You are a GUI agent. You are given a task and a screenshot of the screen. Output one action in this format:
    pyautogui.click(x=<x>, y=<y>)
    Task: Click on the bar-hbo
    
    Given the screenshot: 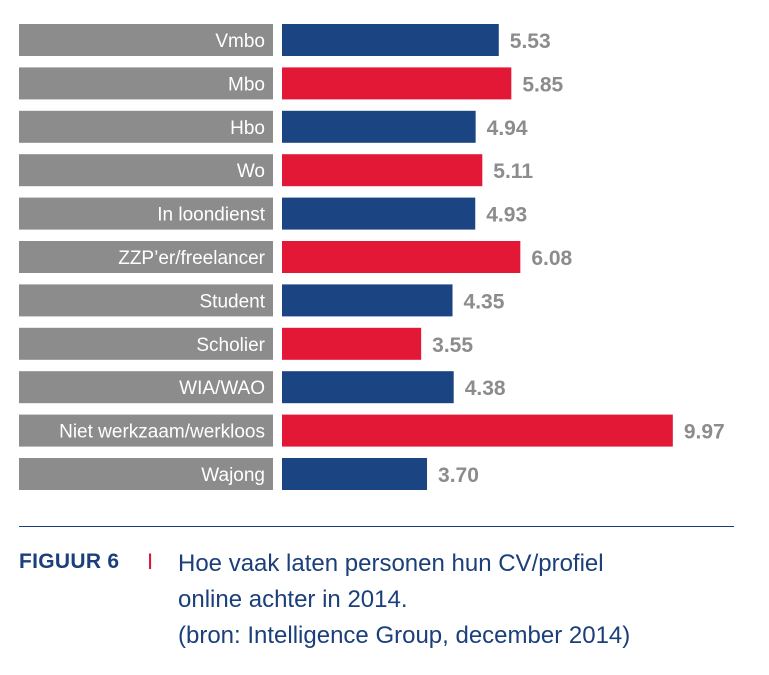 What is the action you would take?
    pyautogui.click(x=379, y=126)
    